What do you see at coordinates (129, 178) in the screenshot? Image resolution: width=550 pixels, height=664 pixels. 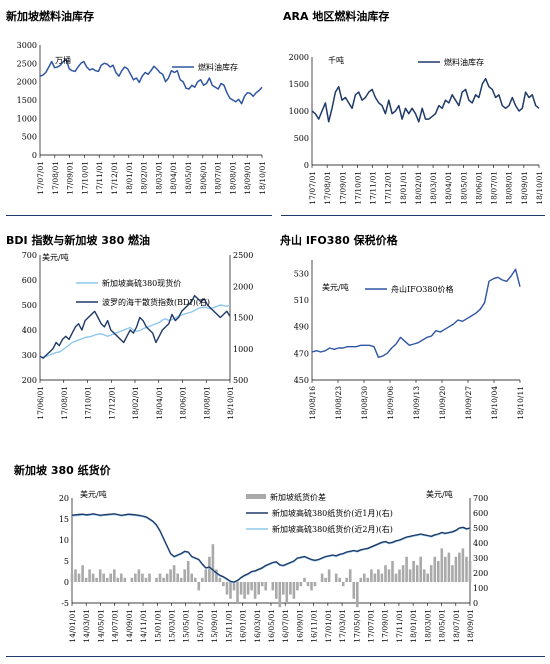 I see `c1-xtick-6: 18/01/01` at bounding box center [129, 178].